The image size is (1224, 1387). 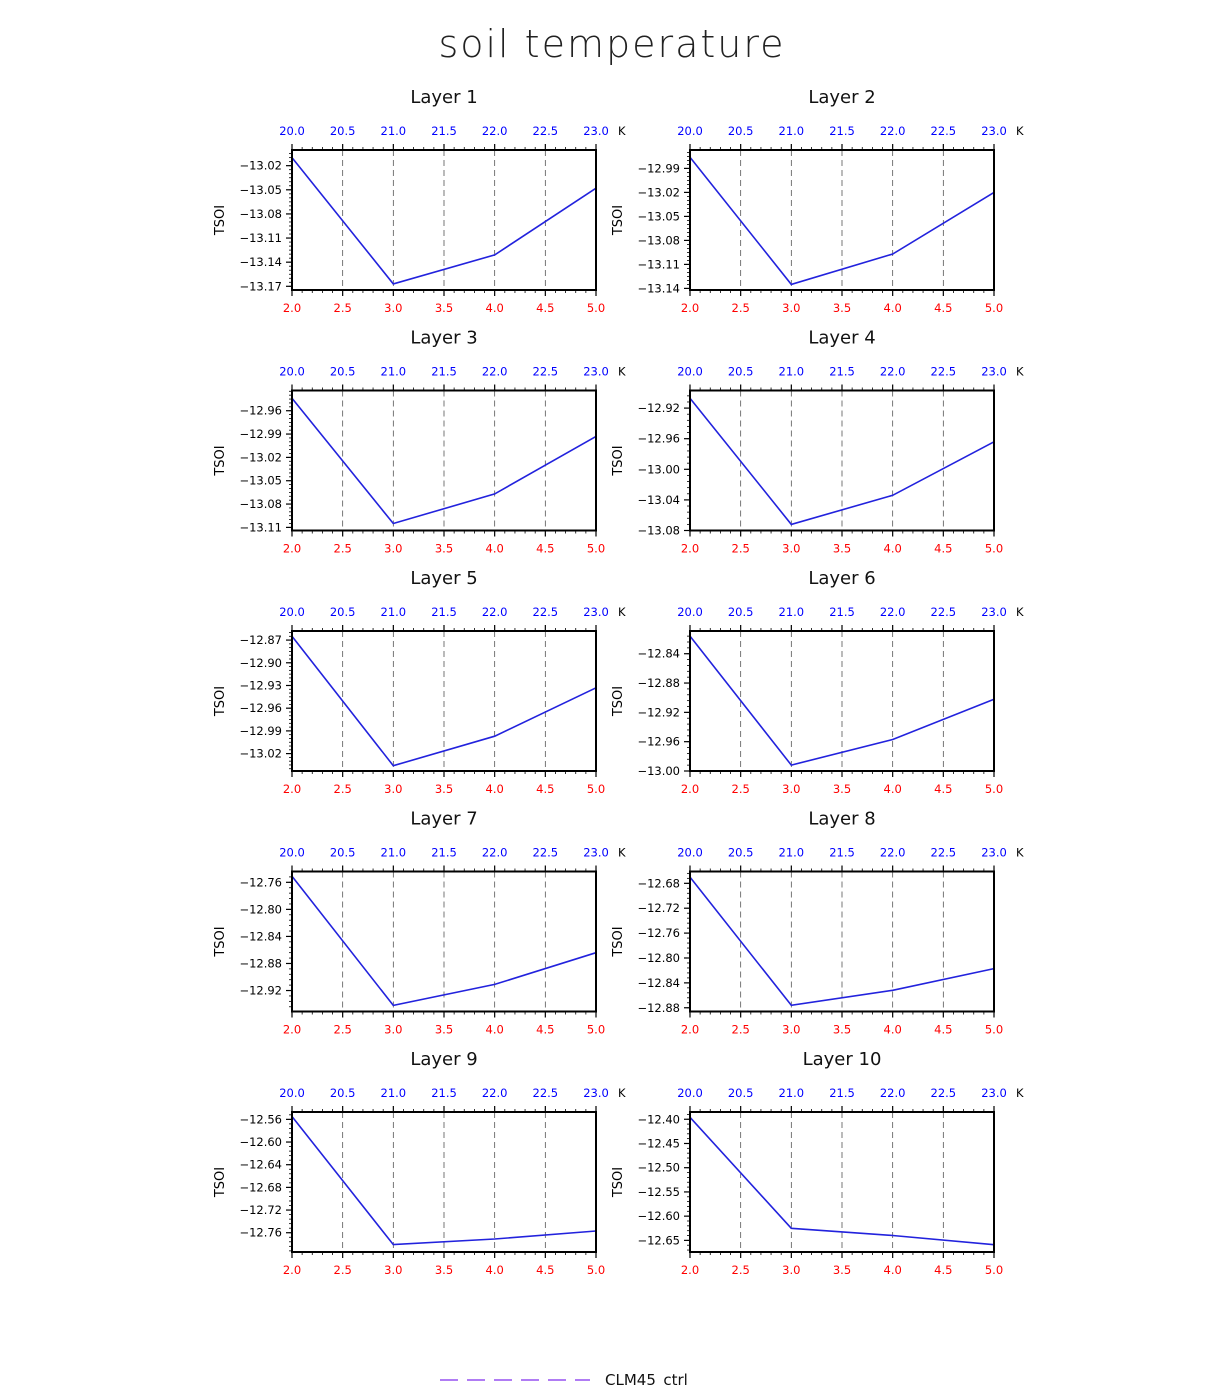 What do you see at coordinates (260, 238) in the screenshot?
I see `y-tick-label: −13.11` at bounding box center [260, 238].